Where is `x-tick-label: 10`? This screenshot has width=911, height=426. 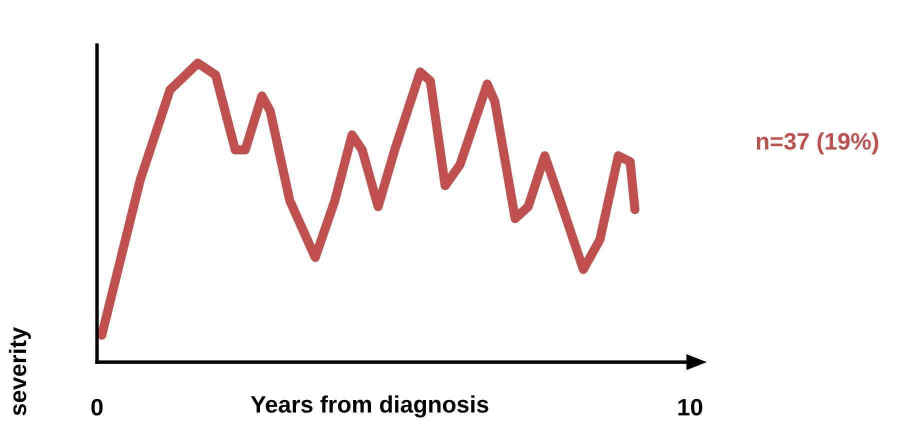
x-tick-label: 10 is located at coordinates (690, 407).